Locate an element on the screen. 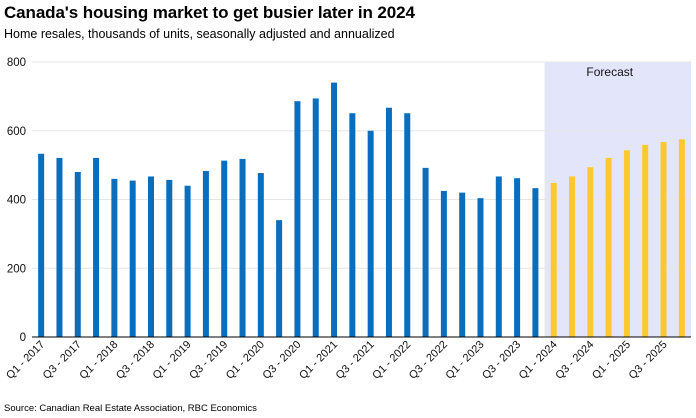 The height and width of the screenshot is (418, 696). y-tick-label: 400 is located at coordinates (16, 201).